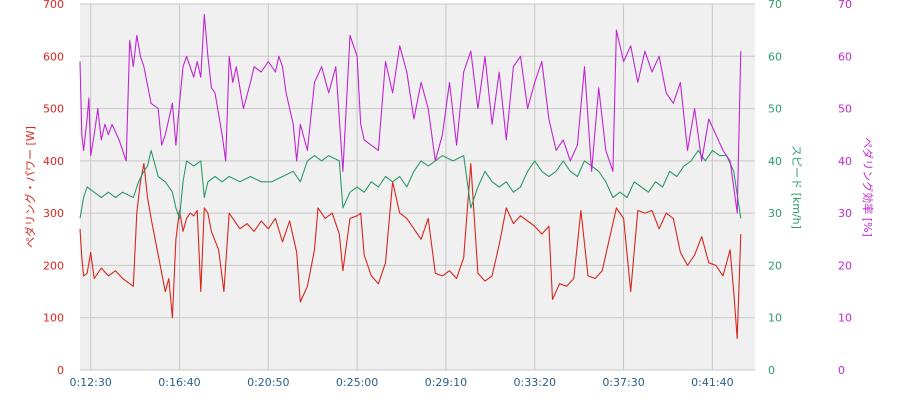 The width and height of the screenshot is (903, 406). I want to click on power-tick-label: 500, so click(53, 109).